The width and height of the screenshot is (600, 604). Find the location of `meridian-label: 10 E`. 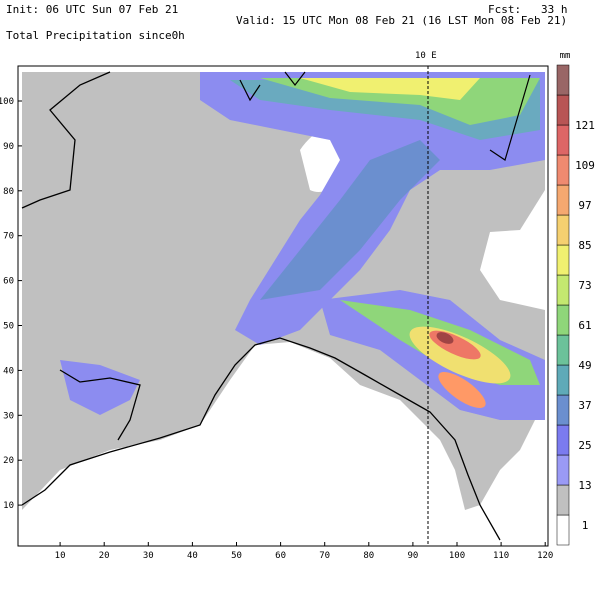

meridian-label: 10 E is located at coordinates (426, 56).